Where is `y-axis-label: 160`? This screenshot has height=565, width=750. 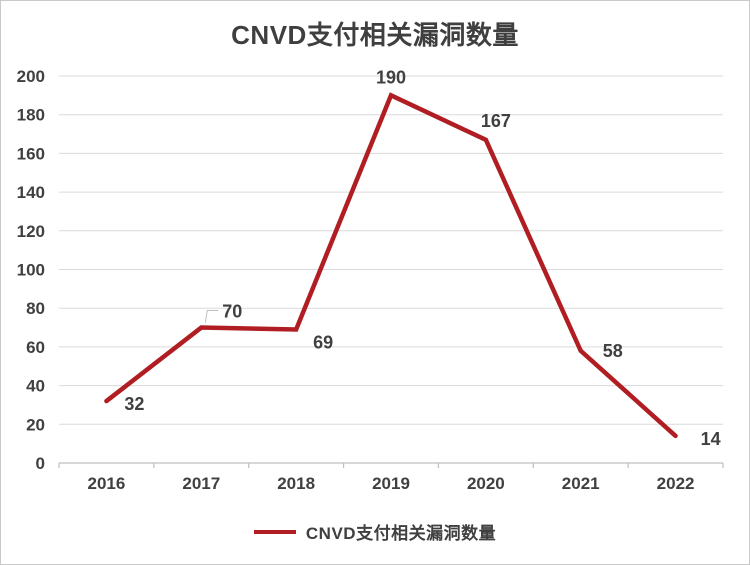
y-axis-label: 160 is located at coordinates (31, 153).